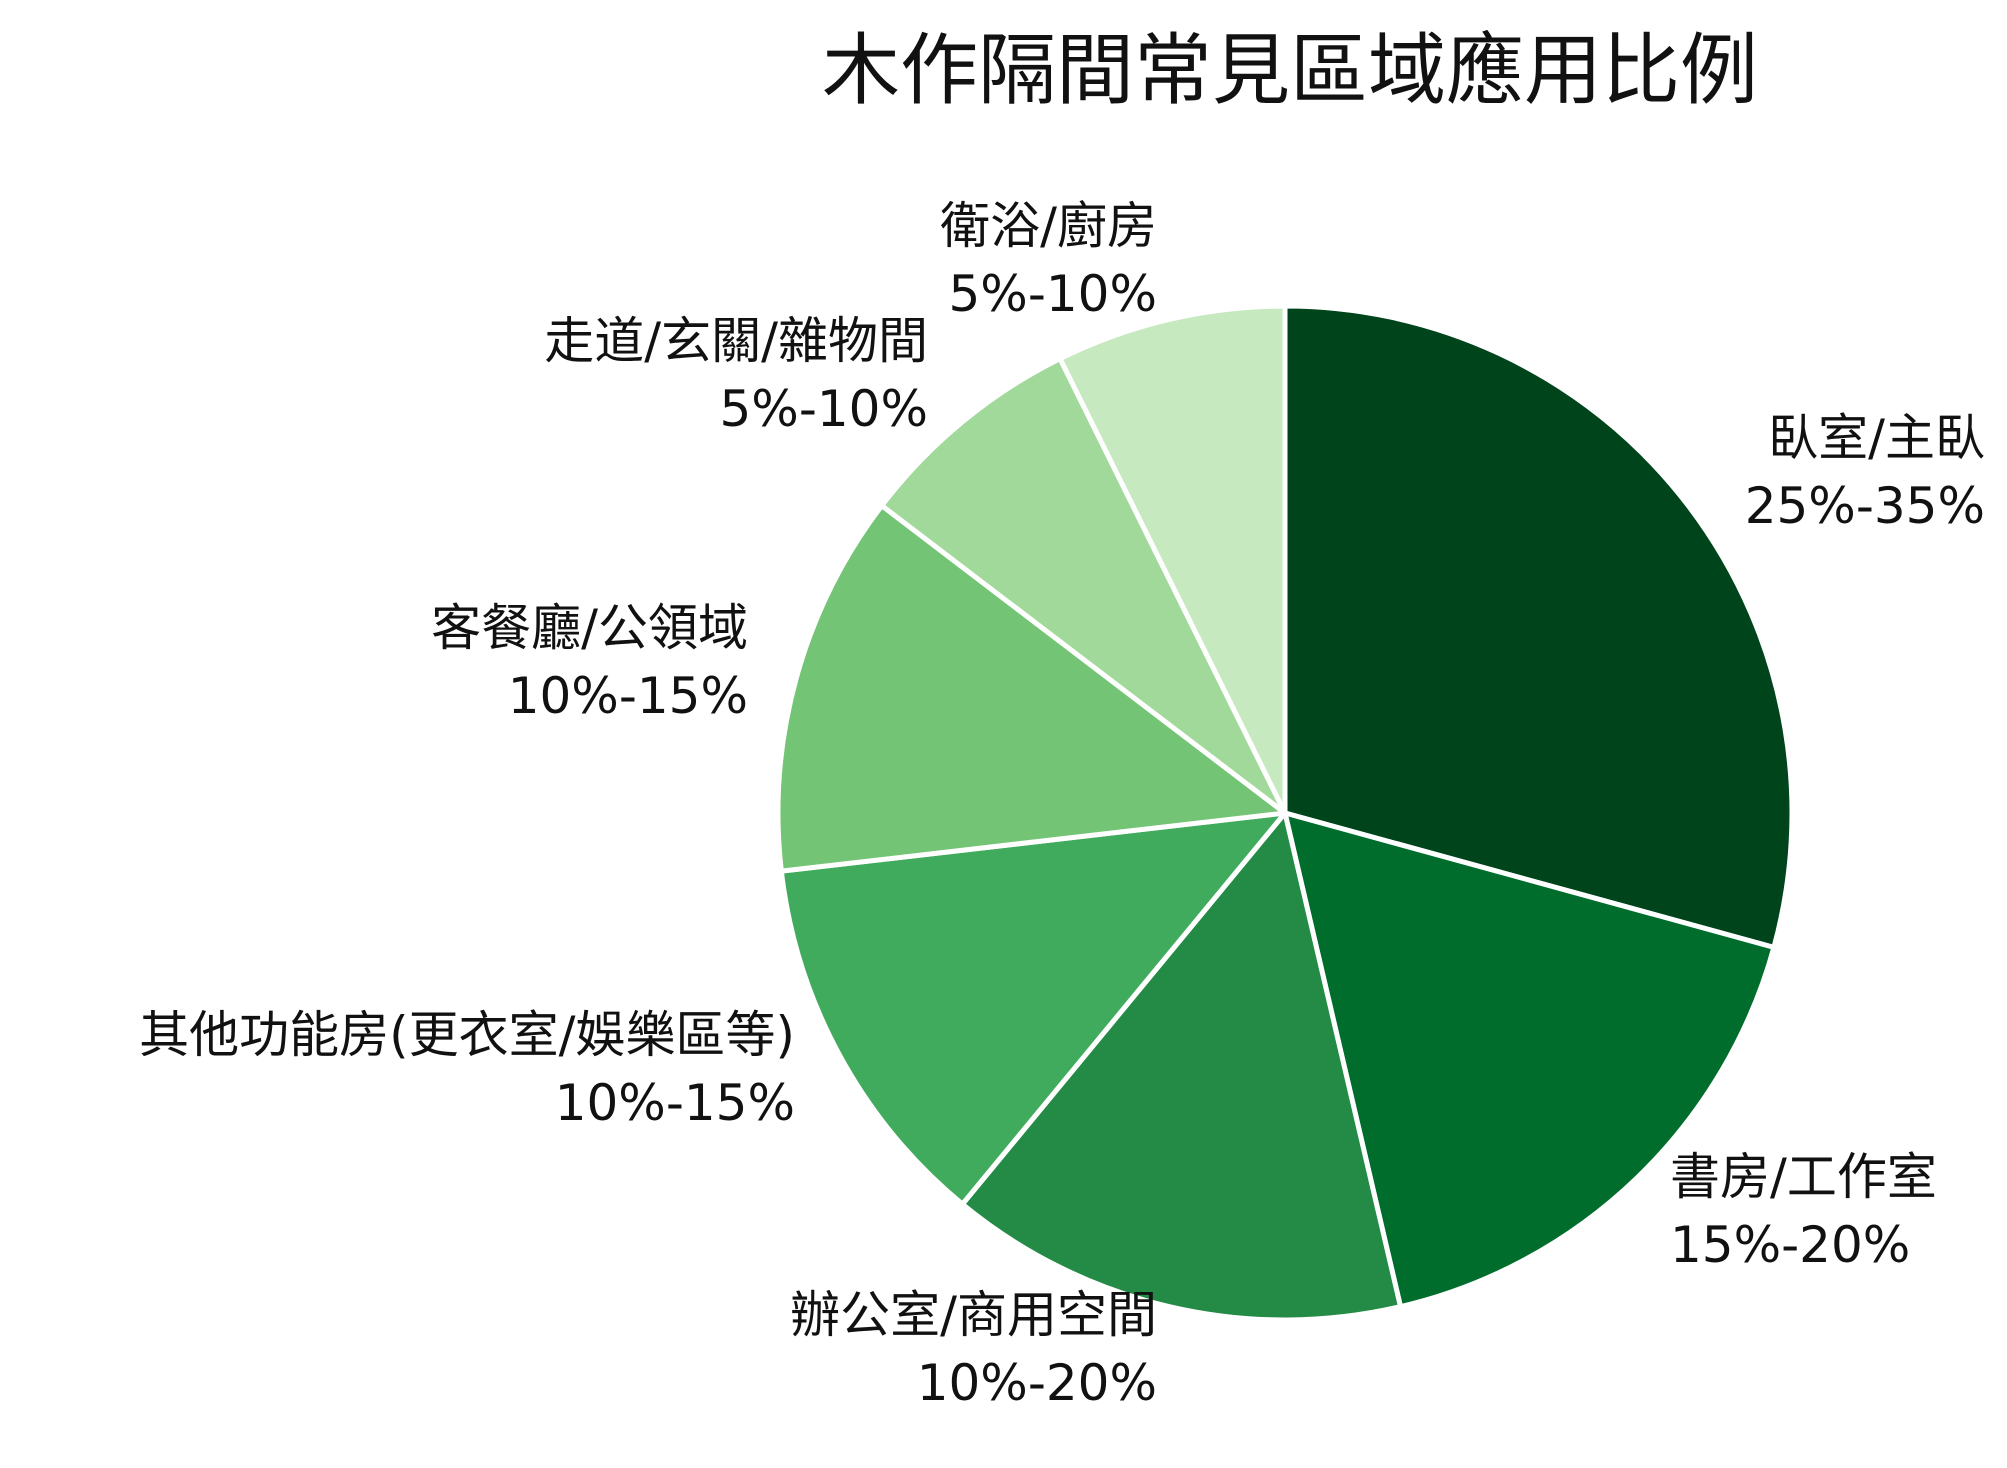 The image size is (2007, 1468). Describe the element at coordinates (1037, 1383) in the screenshot. I see `slice-label-range-3: 10%-20%` at that location.